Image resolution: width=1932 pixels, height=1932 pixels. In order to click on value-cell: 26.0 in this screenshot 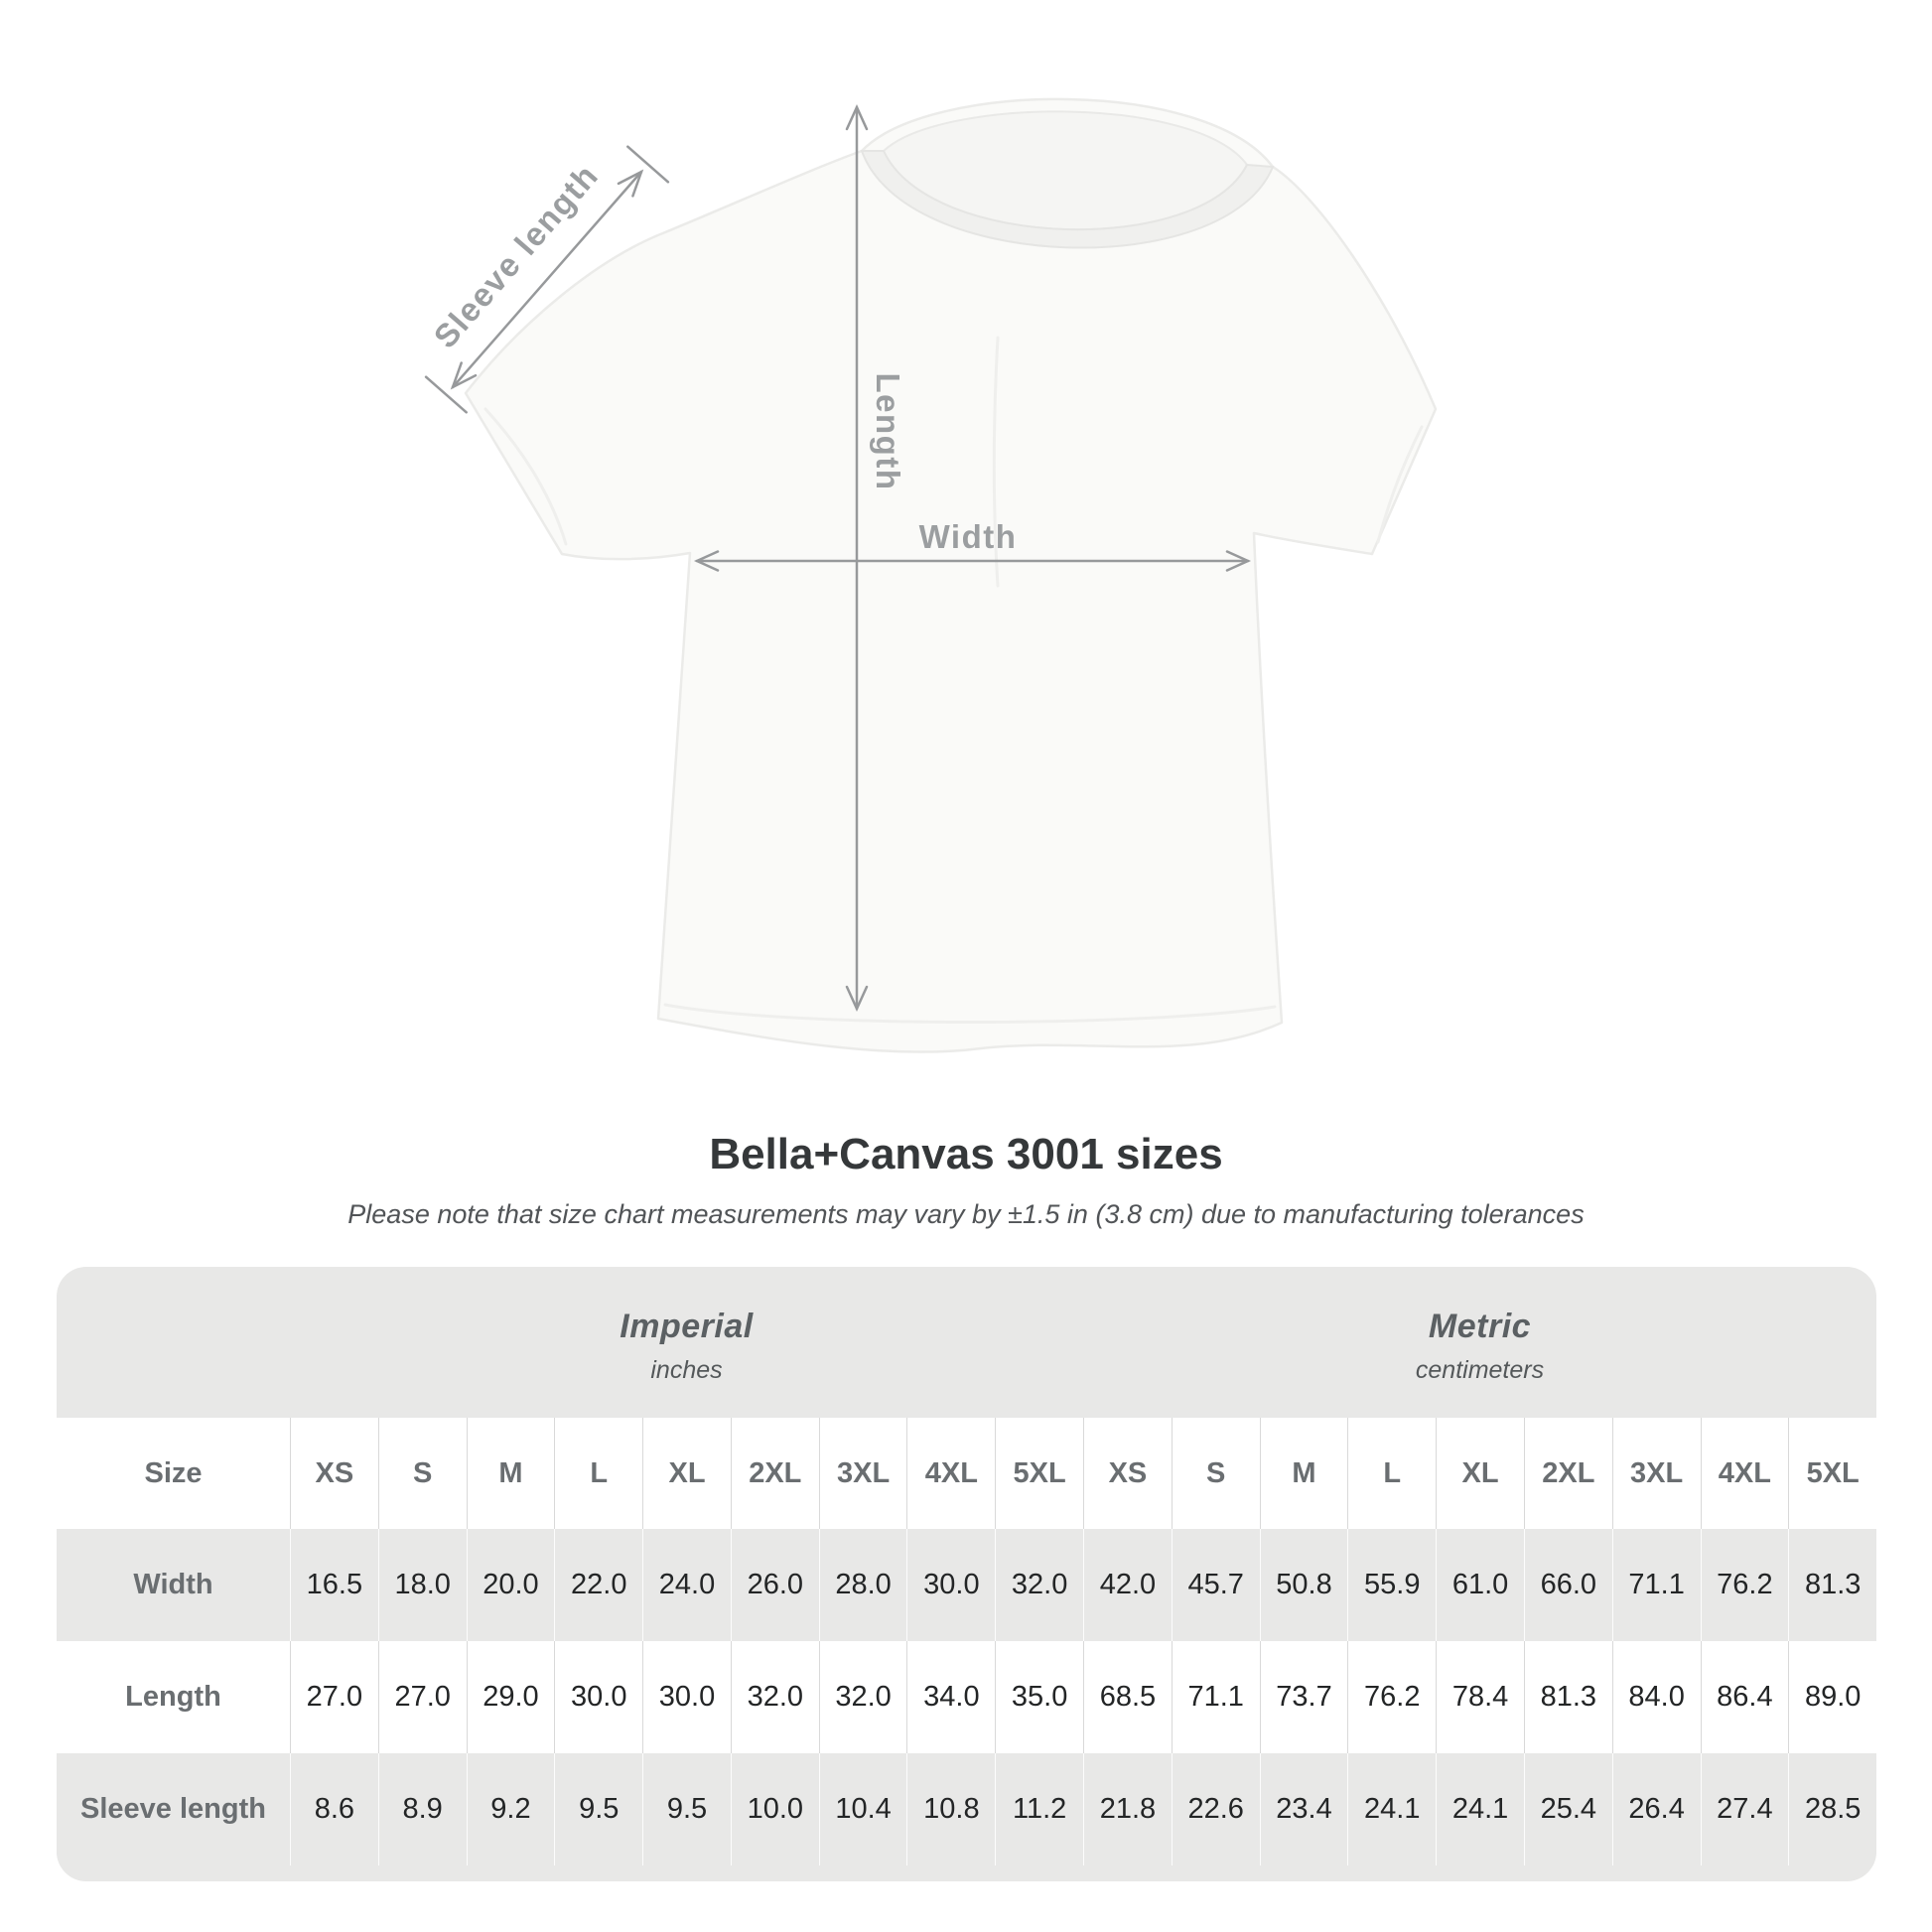, I will do `click(775, 1585)`.